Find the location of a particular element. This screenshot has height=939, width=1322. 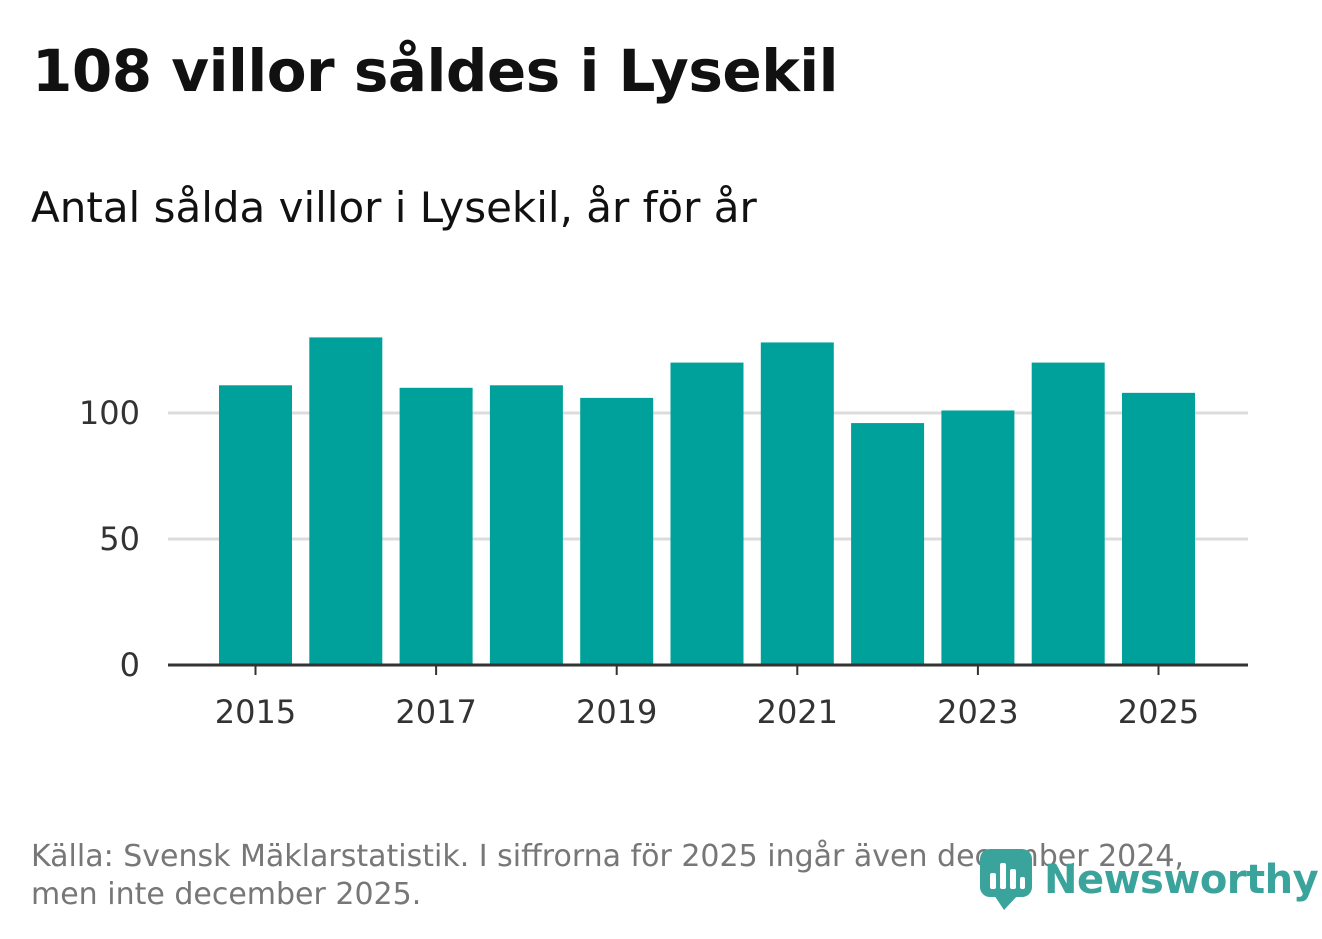

y-axis-ticks: 0 50 100 is located at coordinates (109, 539).